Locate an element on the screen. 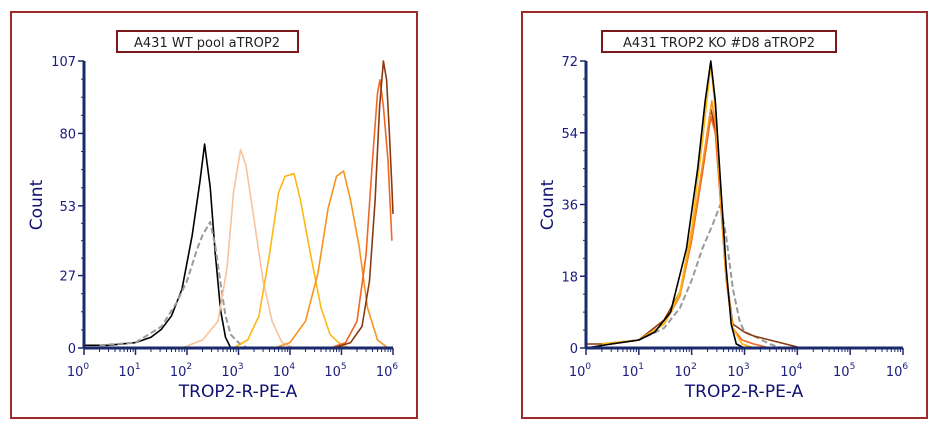  panel-title: A431 WT pool aTROP2 is located at coordinates (207, 43).